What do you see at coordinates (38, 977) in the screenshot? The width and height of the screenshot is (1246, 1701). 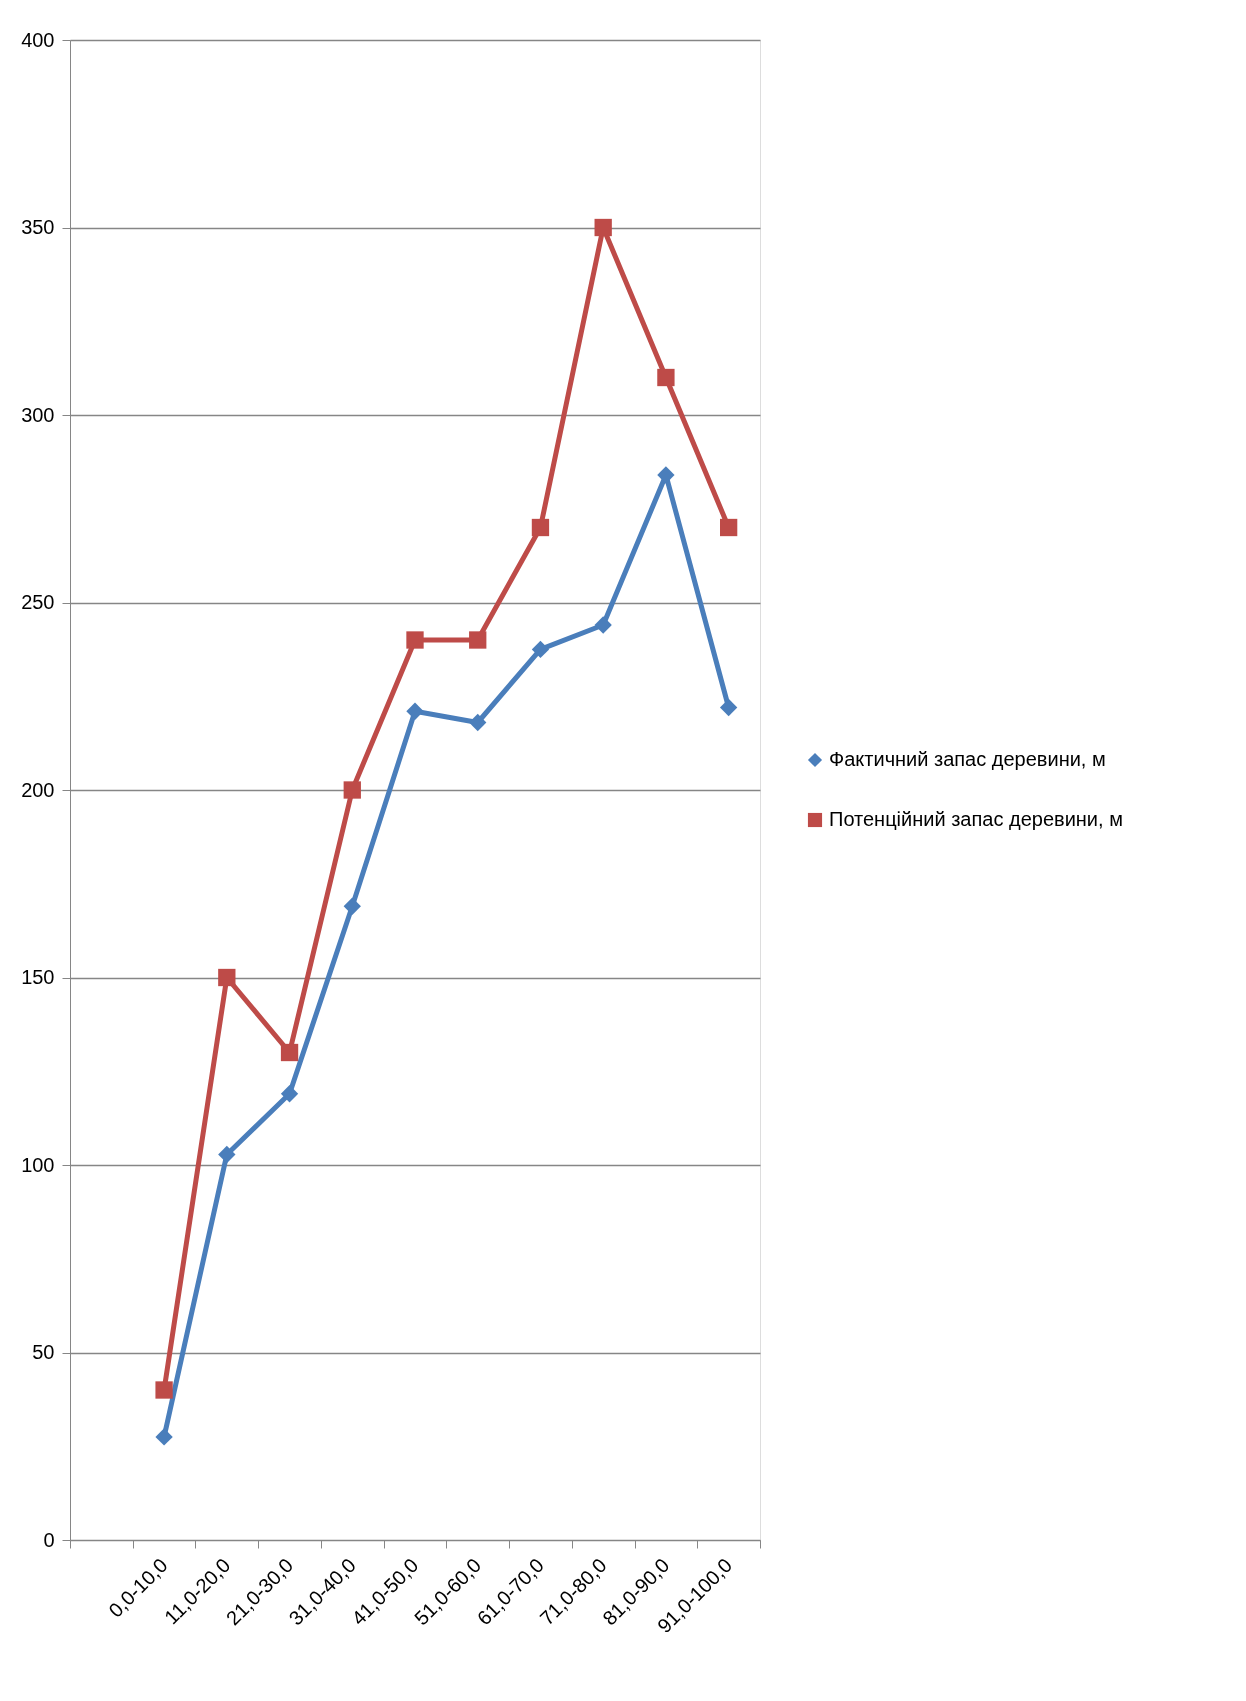 I see `y-tick-label: 150` at bounding box center [38, 977].